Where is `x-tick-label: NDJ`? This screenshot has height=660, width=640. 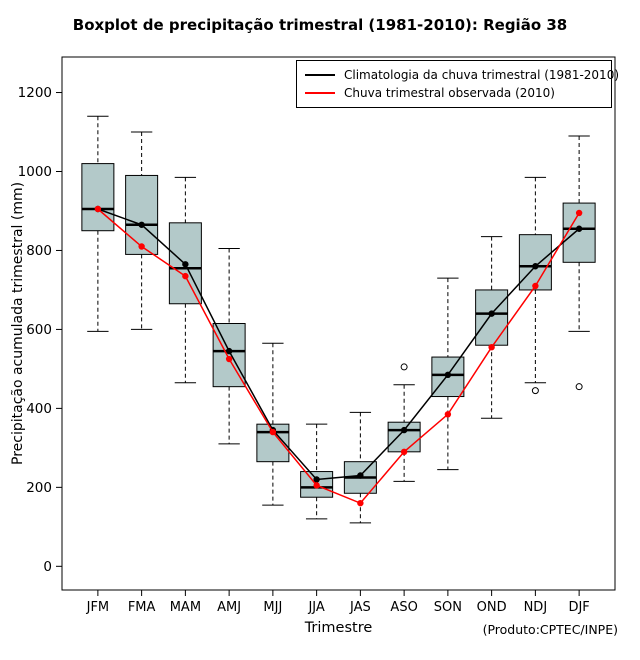 x-tick-label: NDJ is located at coordinates (536, 607).